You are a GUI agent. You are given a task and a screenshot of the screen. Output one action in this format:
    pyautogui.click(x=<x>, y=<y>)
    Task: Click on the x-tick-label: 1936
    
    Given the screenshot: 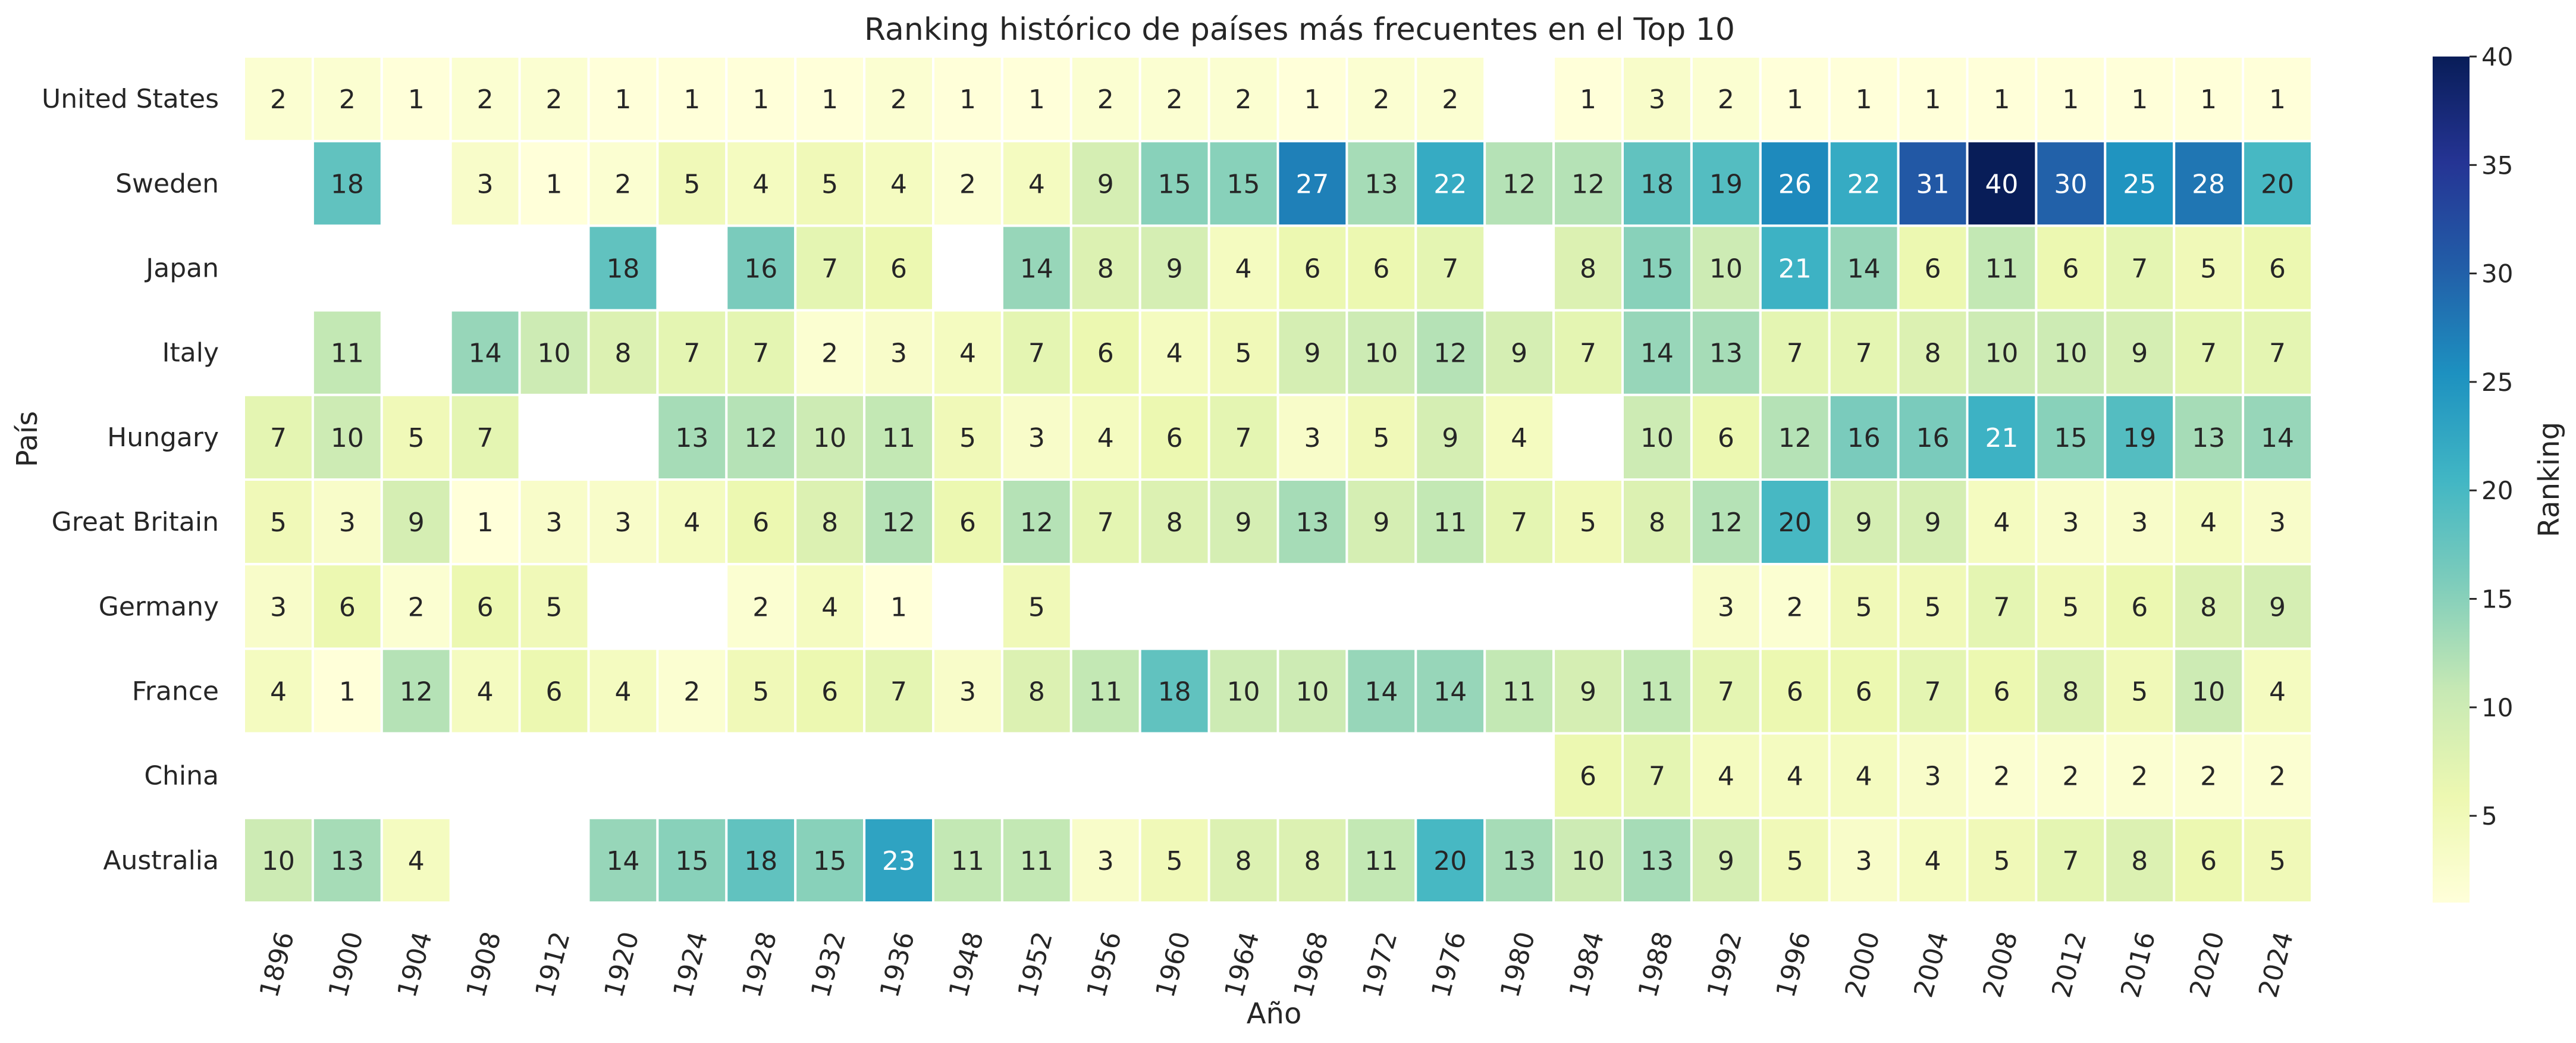 What is the action you would take?
    pyautogui.click(x=897, y=965)
    